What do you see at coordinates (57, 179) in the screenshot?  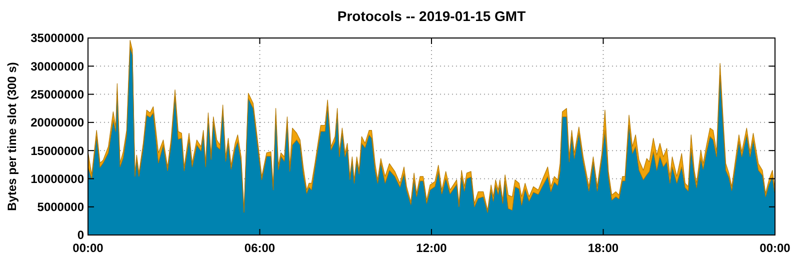 I see `y-tick-label: 10000000` at bounding box center [57, 179].